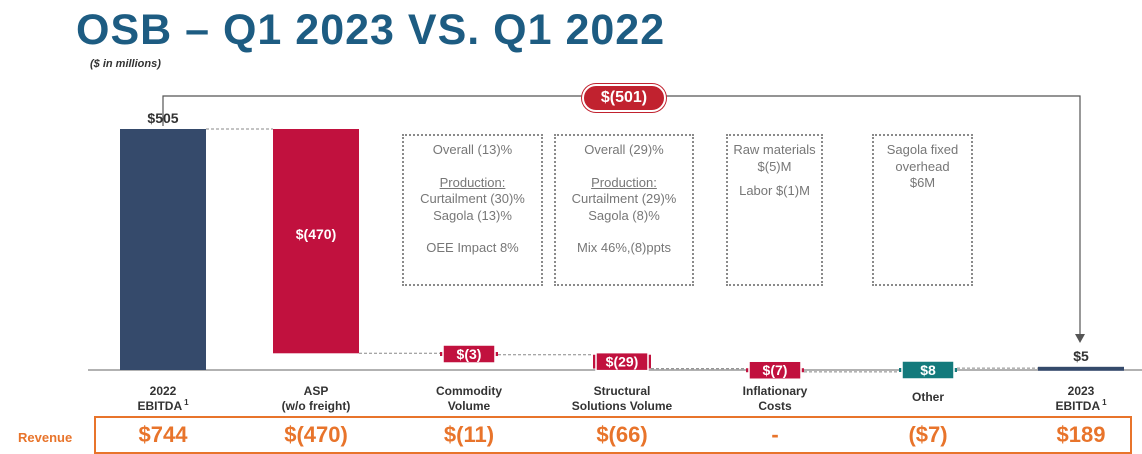  What do you see at coordinates (922, 210) in the screenshot?
I see `note-other: Sagola fixed overhead $6M` at bounding box center [922, 210].